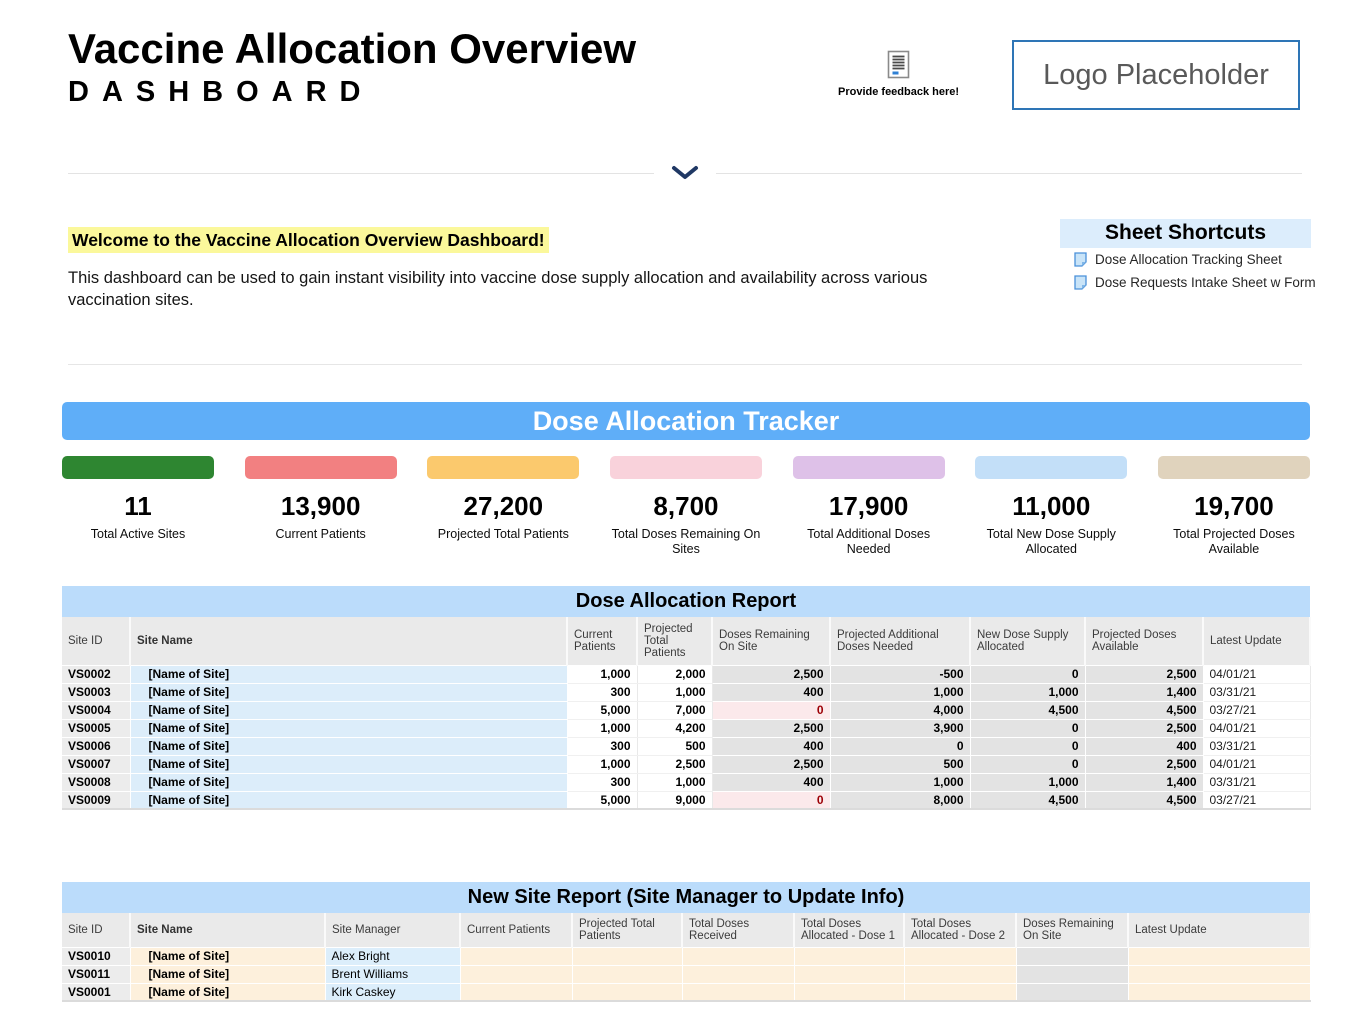  What do you see at coordinates (771, 800) in the screenshot?
I see `cell-doses_remaining_on_site: 0` at bounding box center [771, 800].